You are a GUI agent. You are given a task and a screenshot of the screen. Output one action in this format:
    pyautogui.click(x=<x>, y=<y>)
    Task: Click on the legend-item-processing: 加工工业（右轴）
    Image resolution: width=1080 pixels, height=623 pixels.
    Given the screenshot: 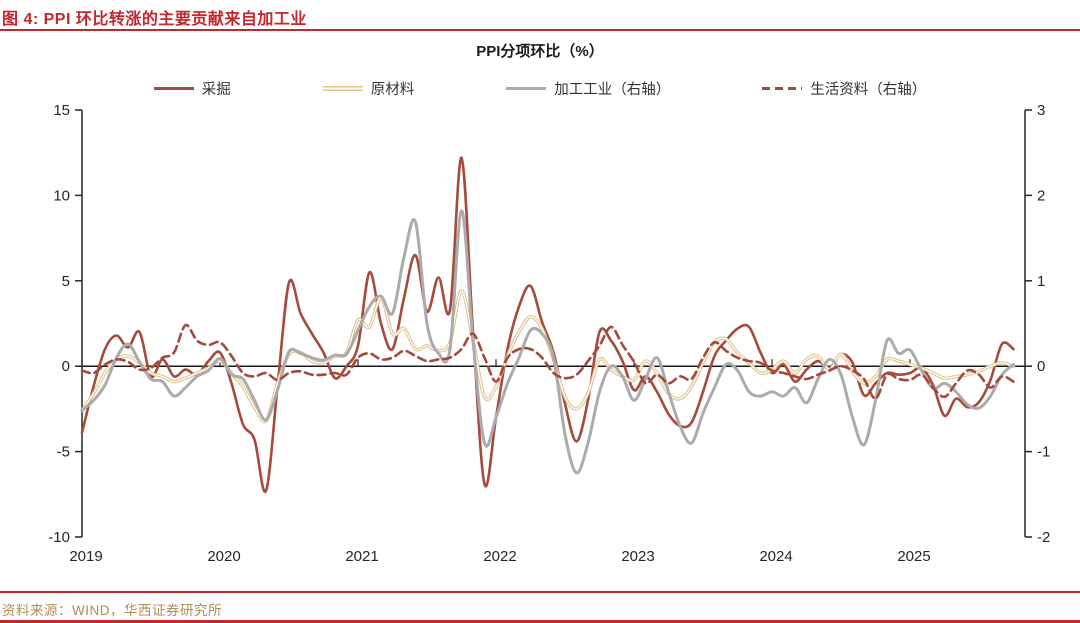 What is the action you would take?
    pyautogui.click(x=588, y=88)
    